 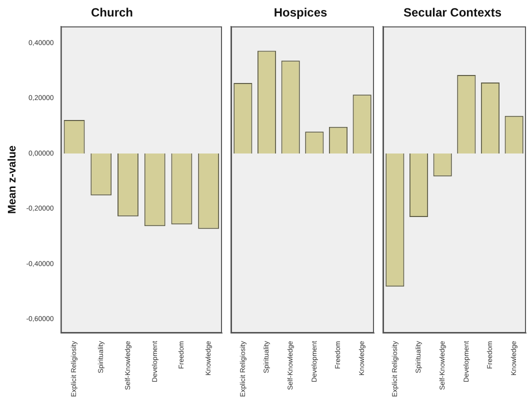 What do you see at coordinates (112, 13) in the screenshot?
I see `chart-title: Church` at bounding box center [112, 13].